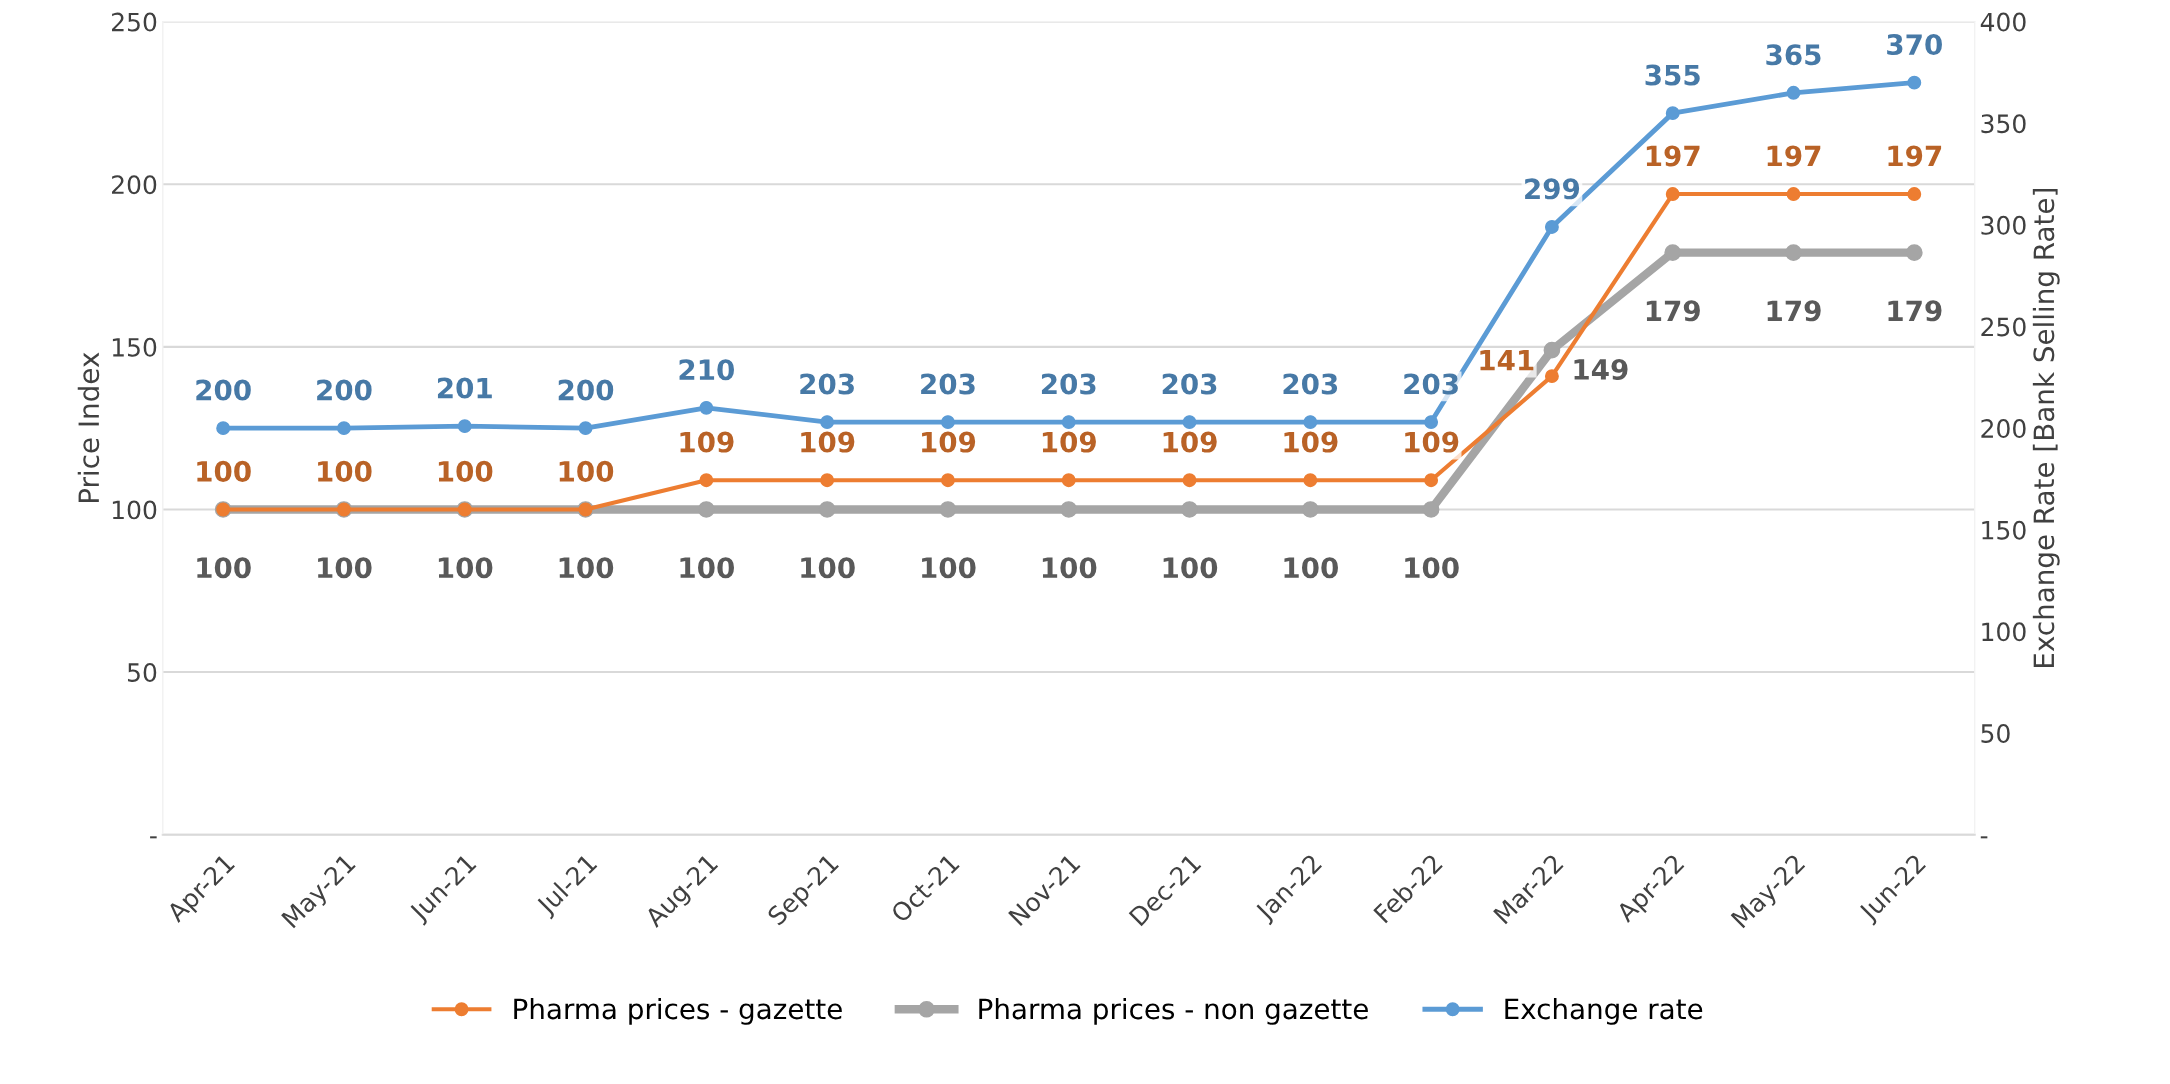  I want to click on data-label: 141, so click(1507, 360).